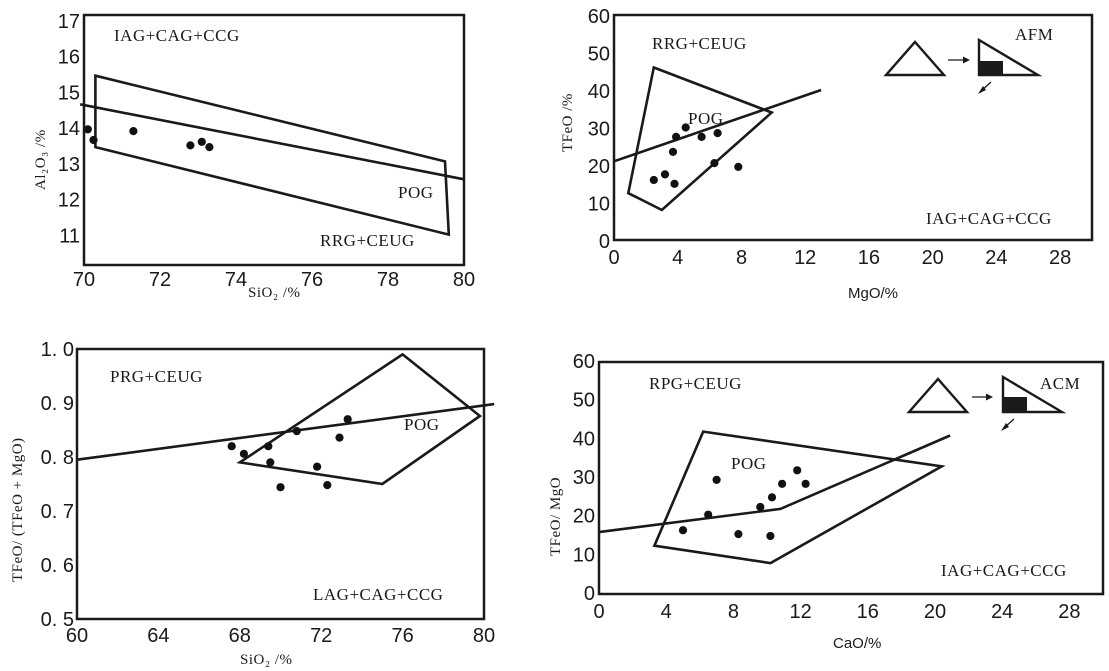 The image size is (1109, 671). I want to click on y-tick-label: 12, so click(69, 201).